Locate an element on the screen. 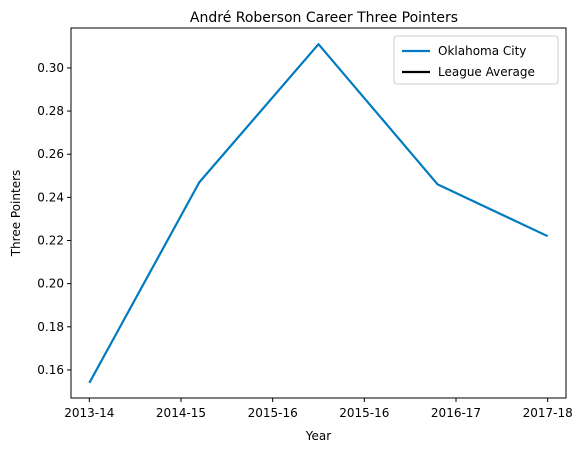 The width and height of the screenshot is (582, 453). legend-label: Oklahoma City is located at coordinates (482, 51).